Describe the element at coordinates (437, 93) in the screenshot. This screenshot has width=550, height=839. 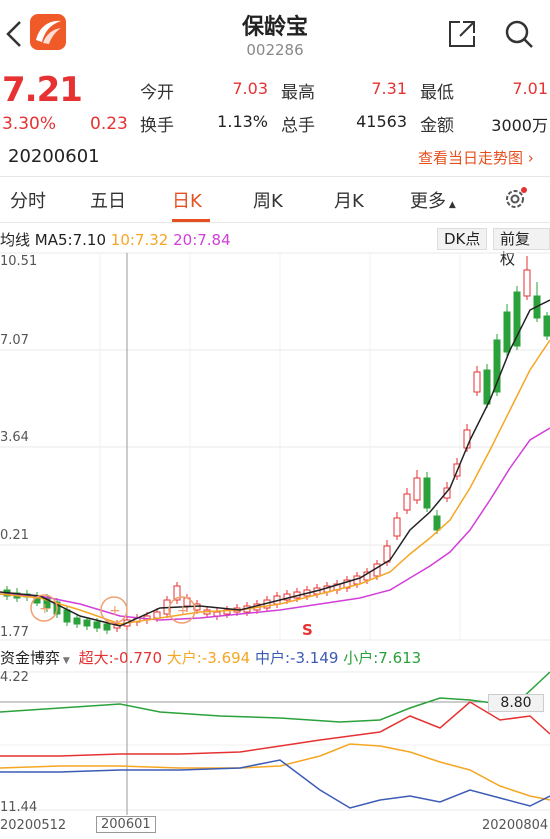
I see `low-label: 最低` at that location.